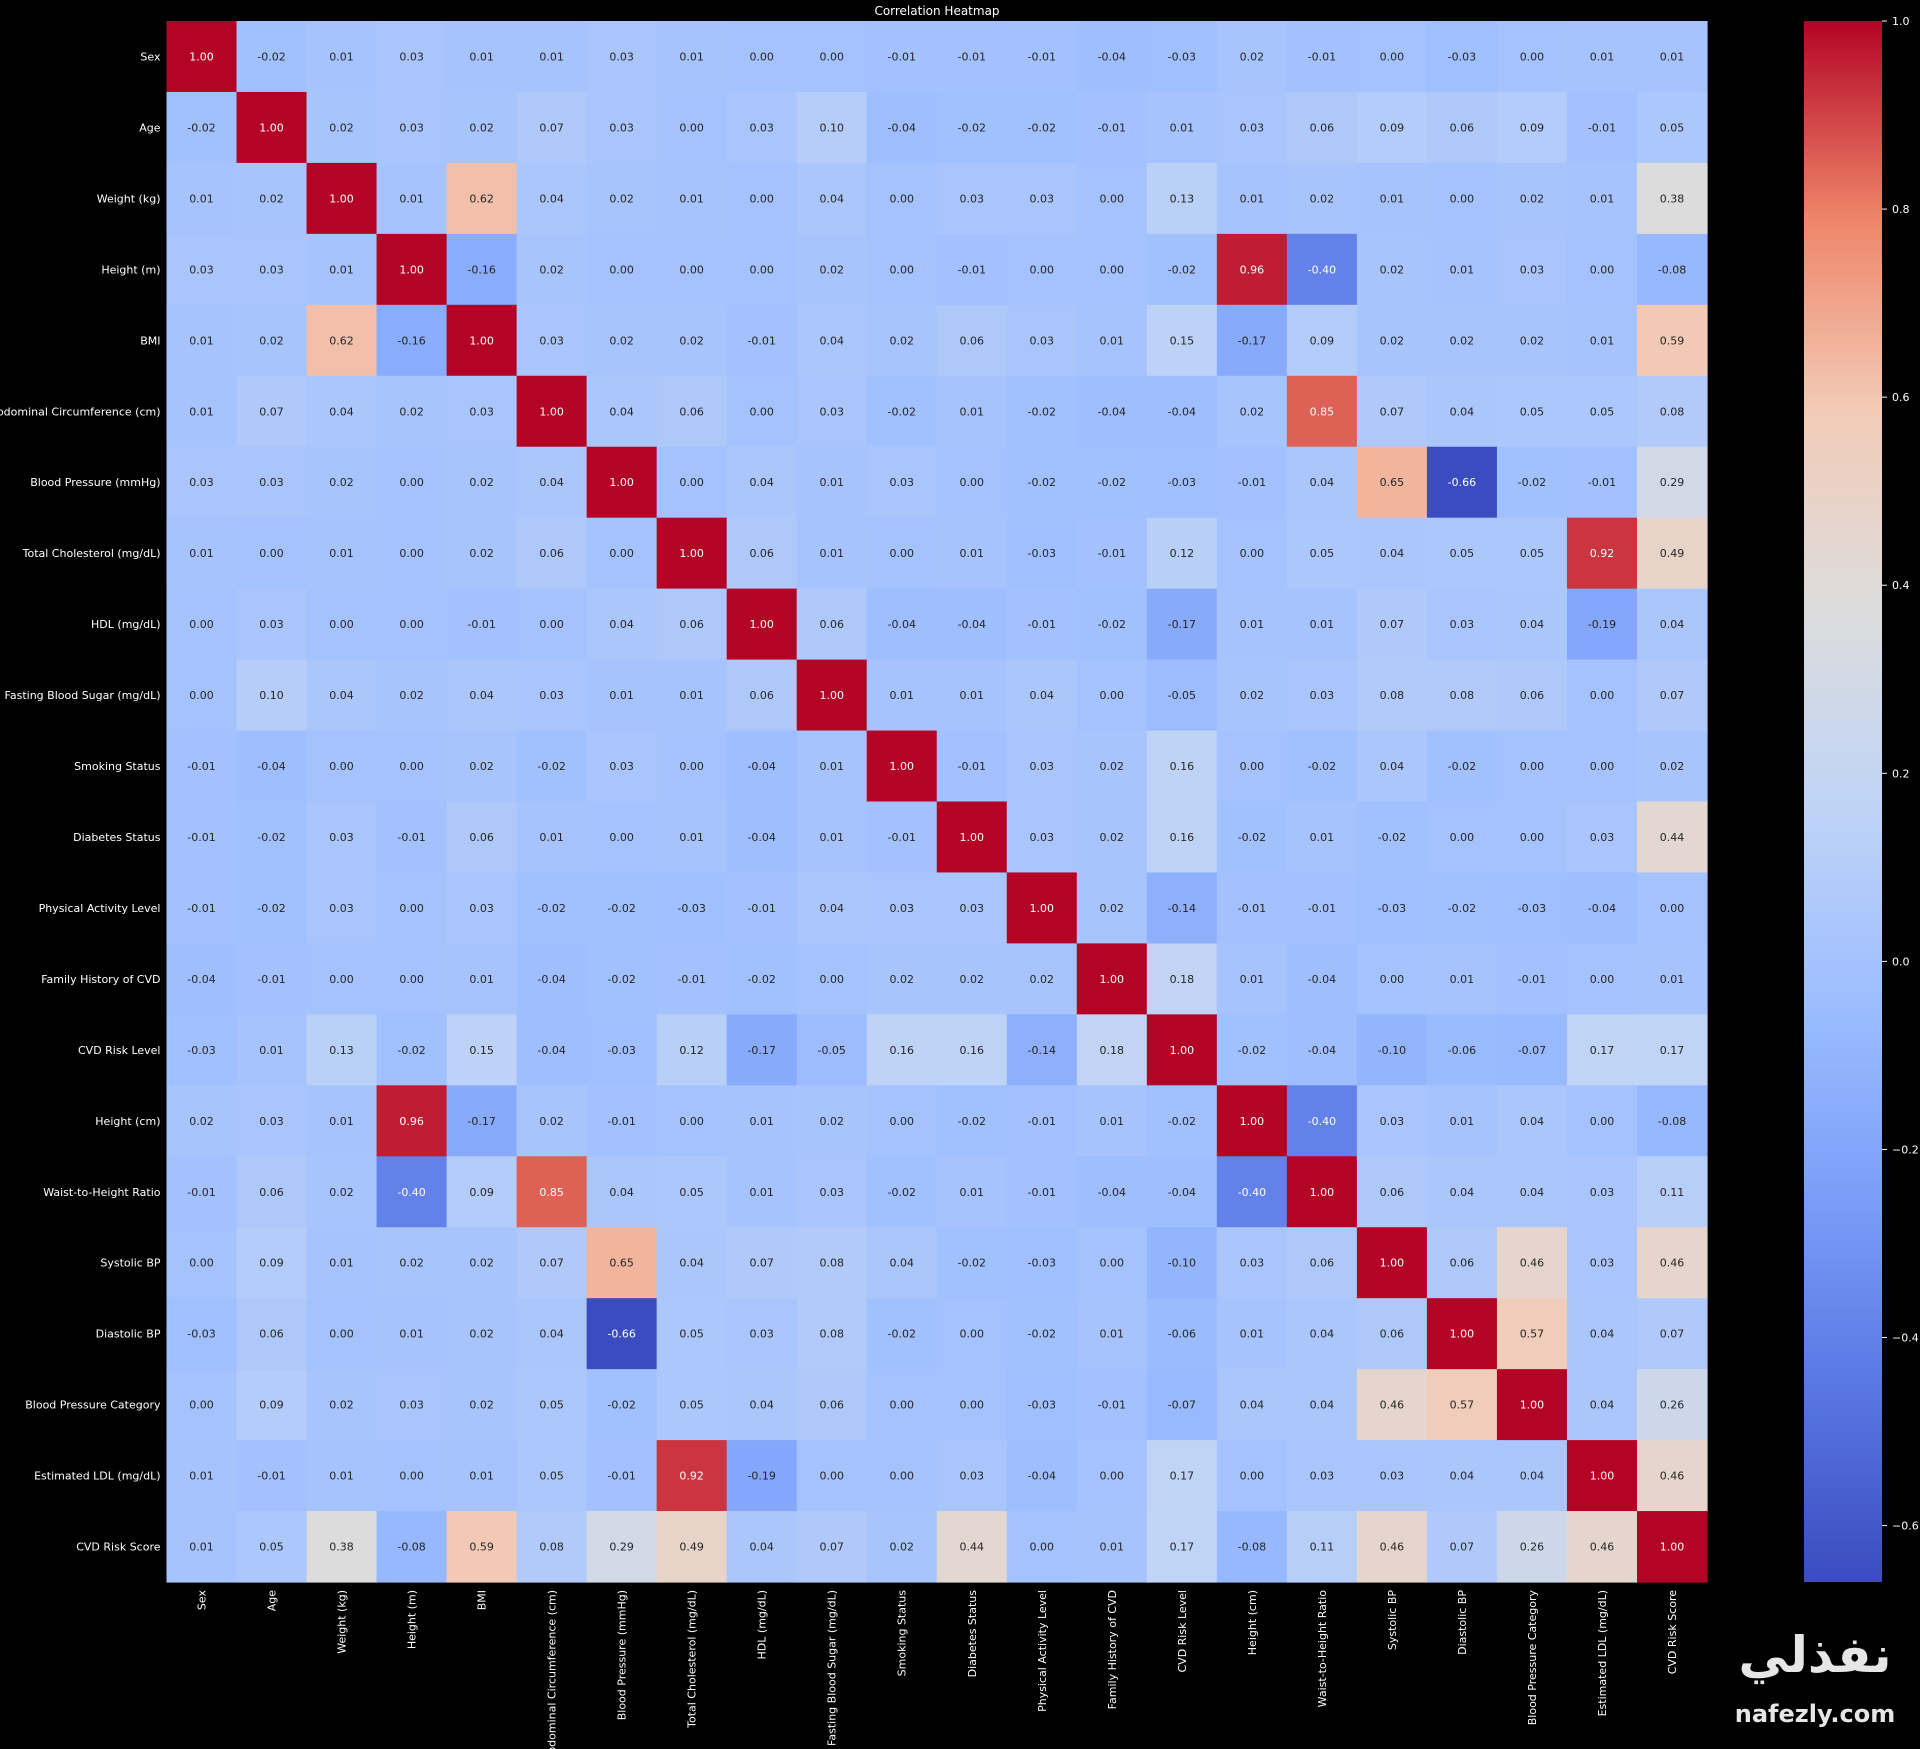 The height and width of the screenshot is (1749, 1920). Describe the element at coordinates (1532, 1050) in the screenshot. I see `cell-annotation: -0.07` at that location.